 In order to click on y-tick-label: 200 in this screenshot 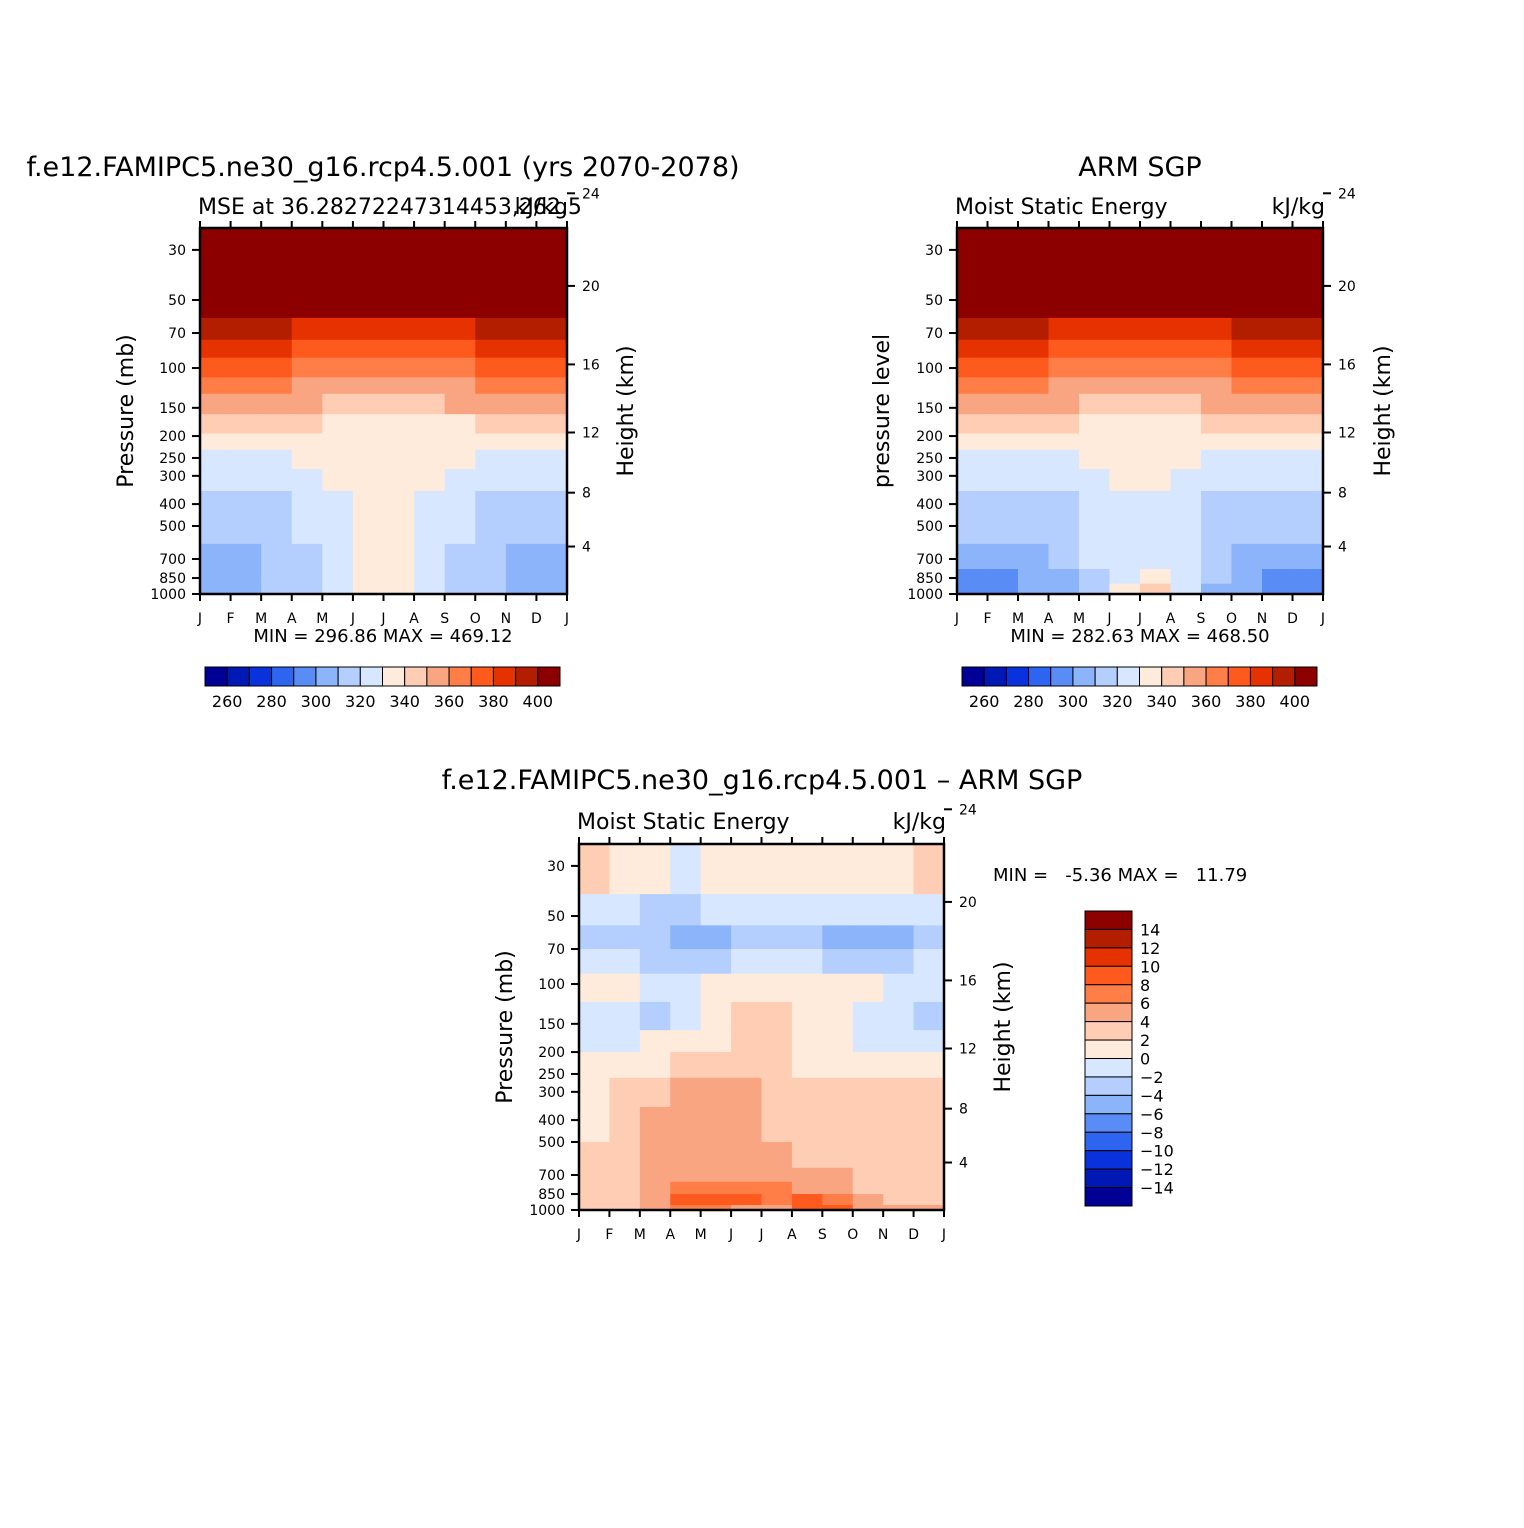, I will do `click(172, 437)`.